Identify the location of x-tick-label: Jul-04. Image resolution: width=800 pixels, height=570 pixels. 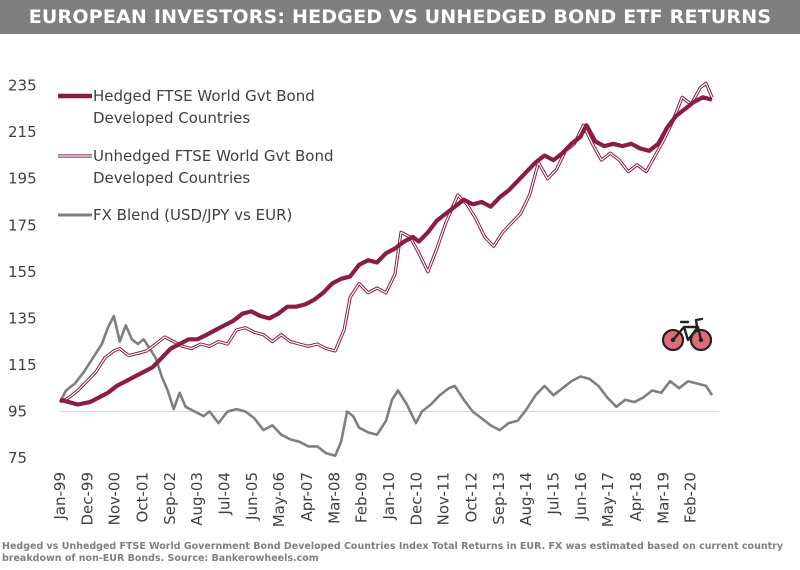
(225, 494).